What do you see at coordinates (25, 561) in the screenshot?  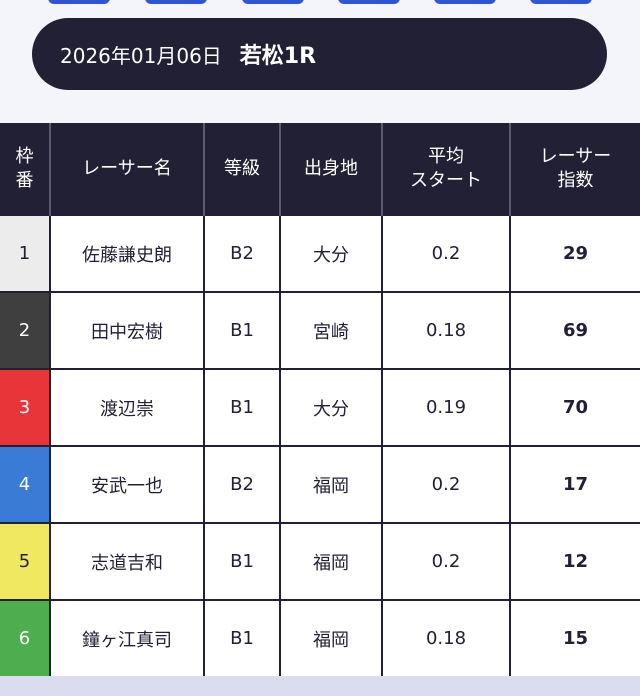 I see `frame-number: 5` at bounding box center [25, 561].